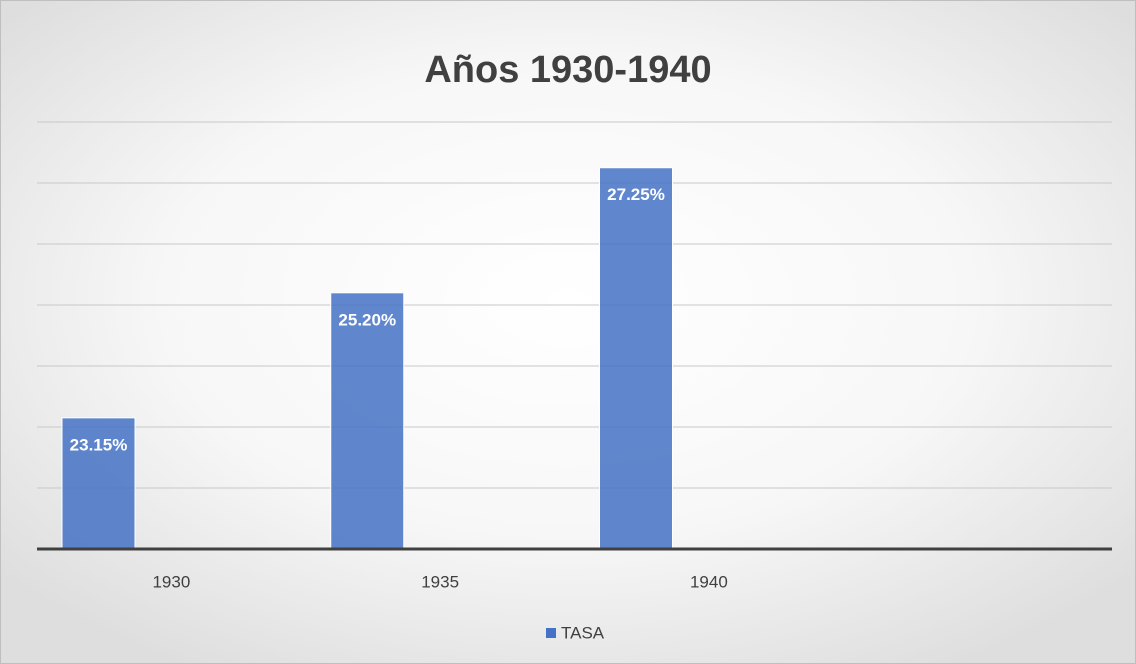 This screenshot has width=1136, height=664. I want to click on data-label: 23.15%, so click(99, 444).